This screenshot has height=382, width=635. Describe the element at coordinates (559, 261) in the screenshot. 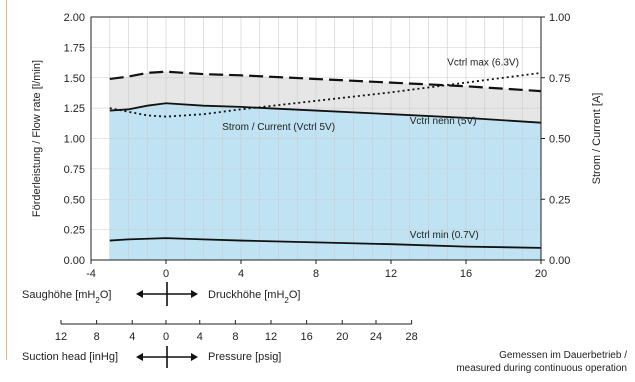

I see `y2-tick-label: 0.00` at that location.